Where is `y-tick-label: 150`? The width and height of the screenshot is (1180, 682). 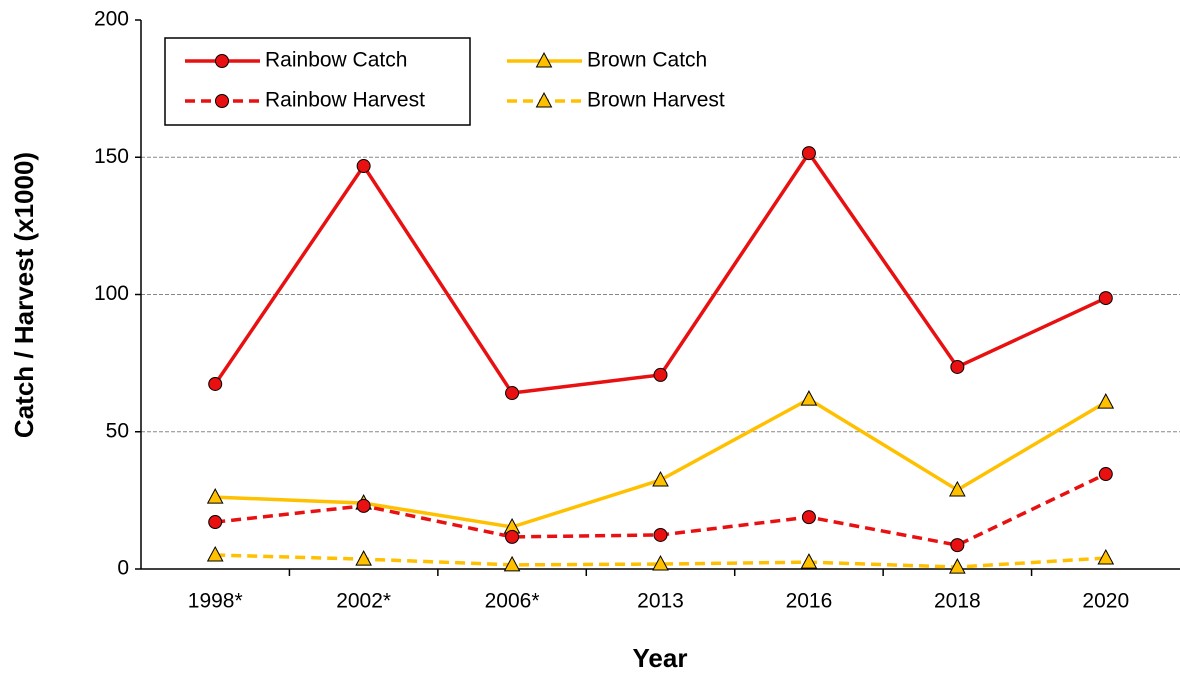 y-tick-label: 150 is located at coordinates (111, 156).